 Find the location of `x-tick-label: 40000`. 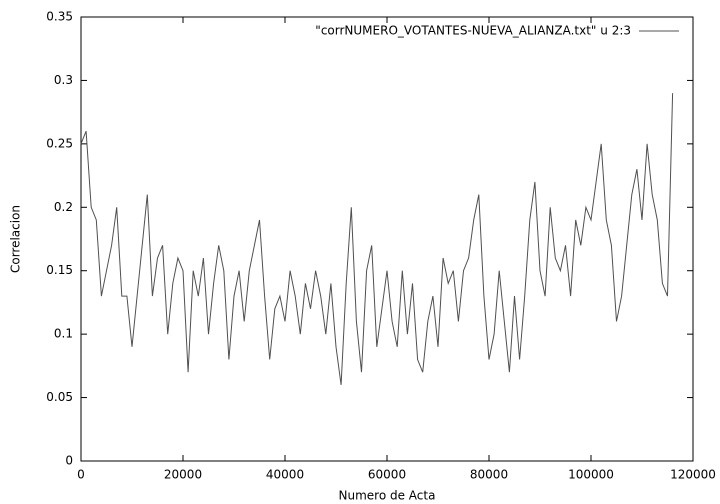

x-tick-label: 40000 is located at coordinates (285, 475).